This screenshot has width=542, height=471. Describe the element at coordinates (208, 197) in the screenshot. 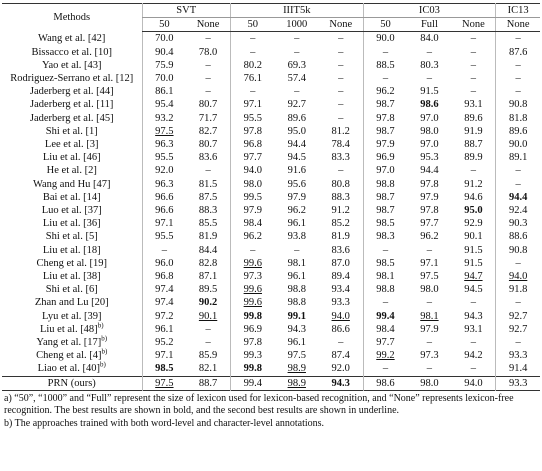

I see `value-cell: 87.5` at that location.